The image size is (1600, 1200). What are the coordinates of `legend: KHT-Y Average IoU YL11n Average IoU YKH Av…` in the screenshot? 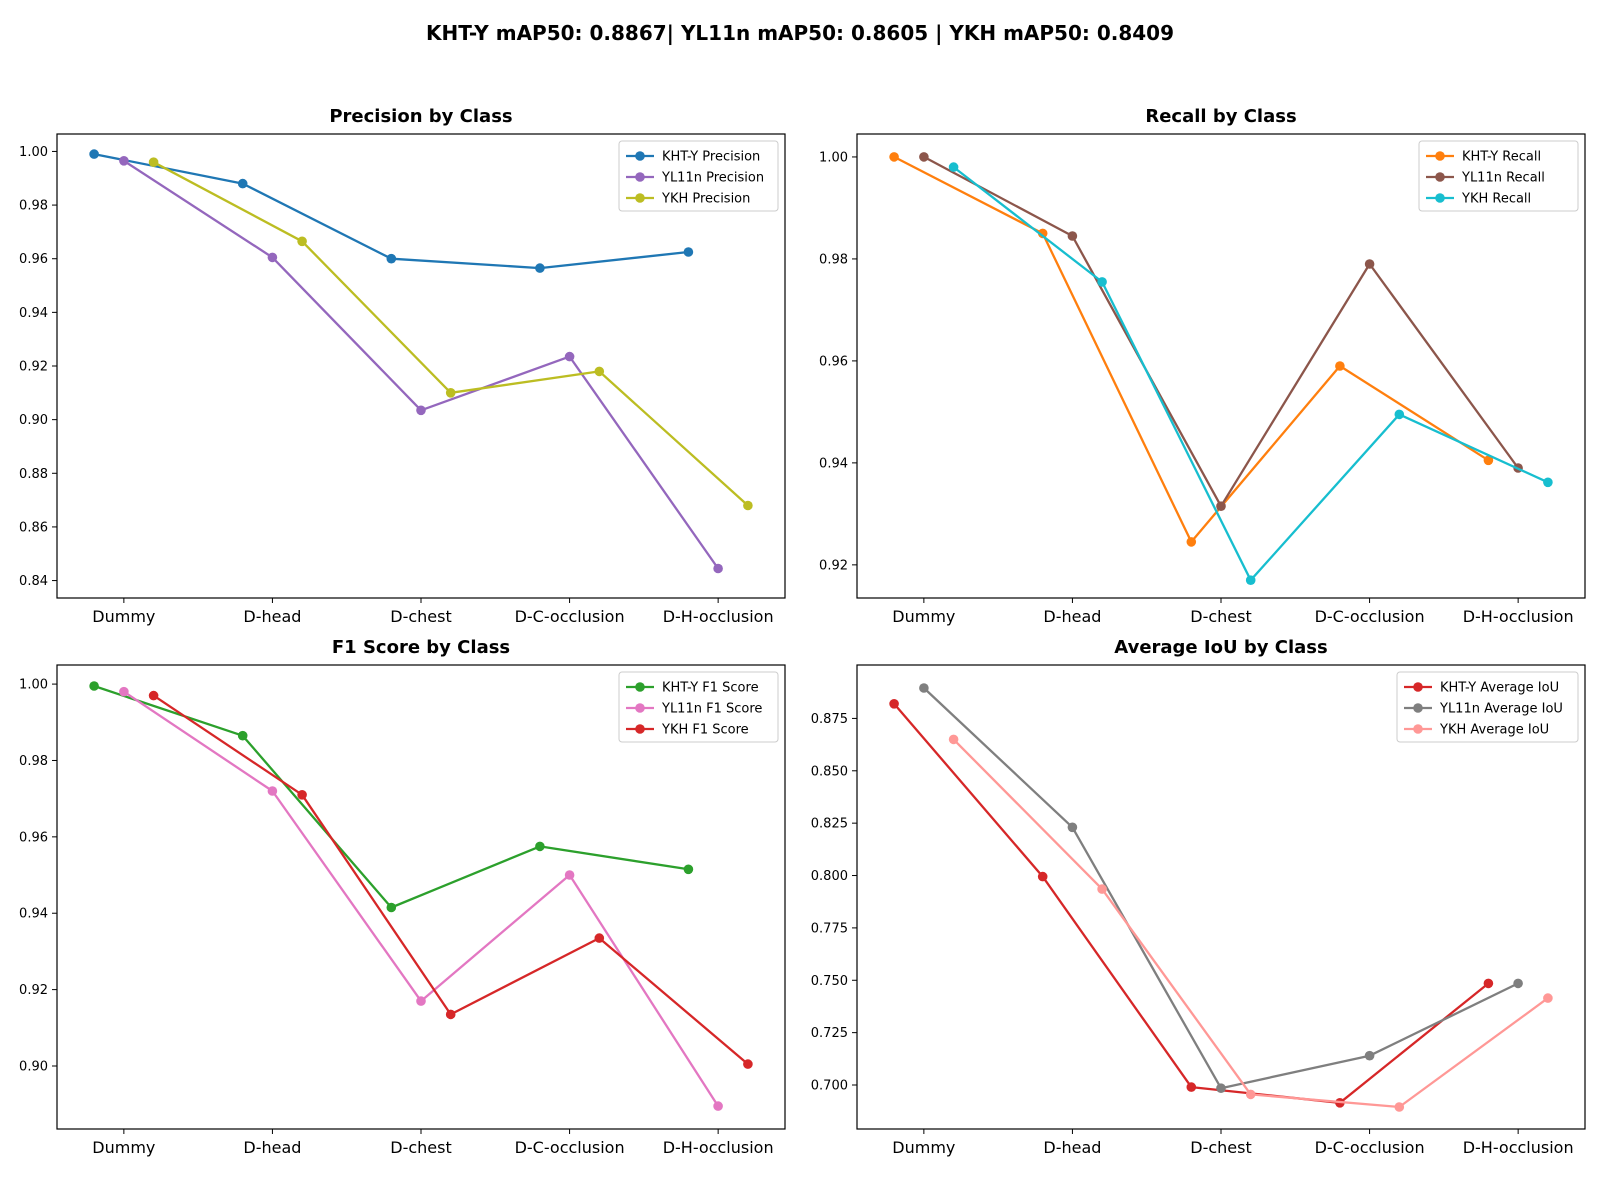 It's located at (1487, 707).